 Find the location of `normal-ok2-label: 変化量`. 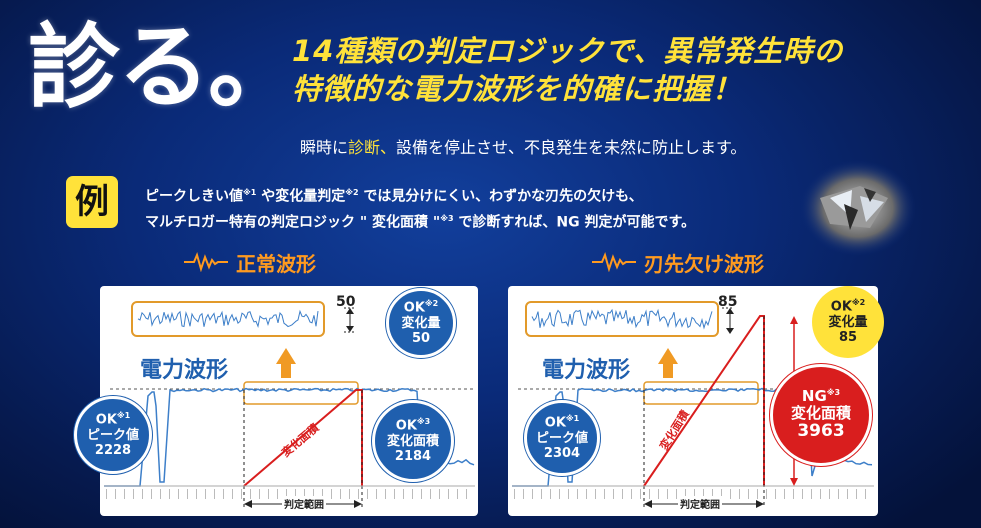

normal-ok2-label: 変化量 is located at coordinates (421, 323).